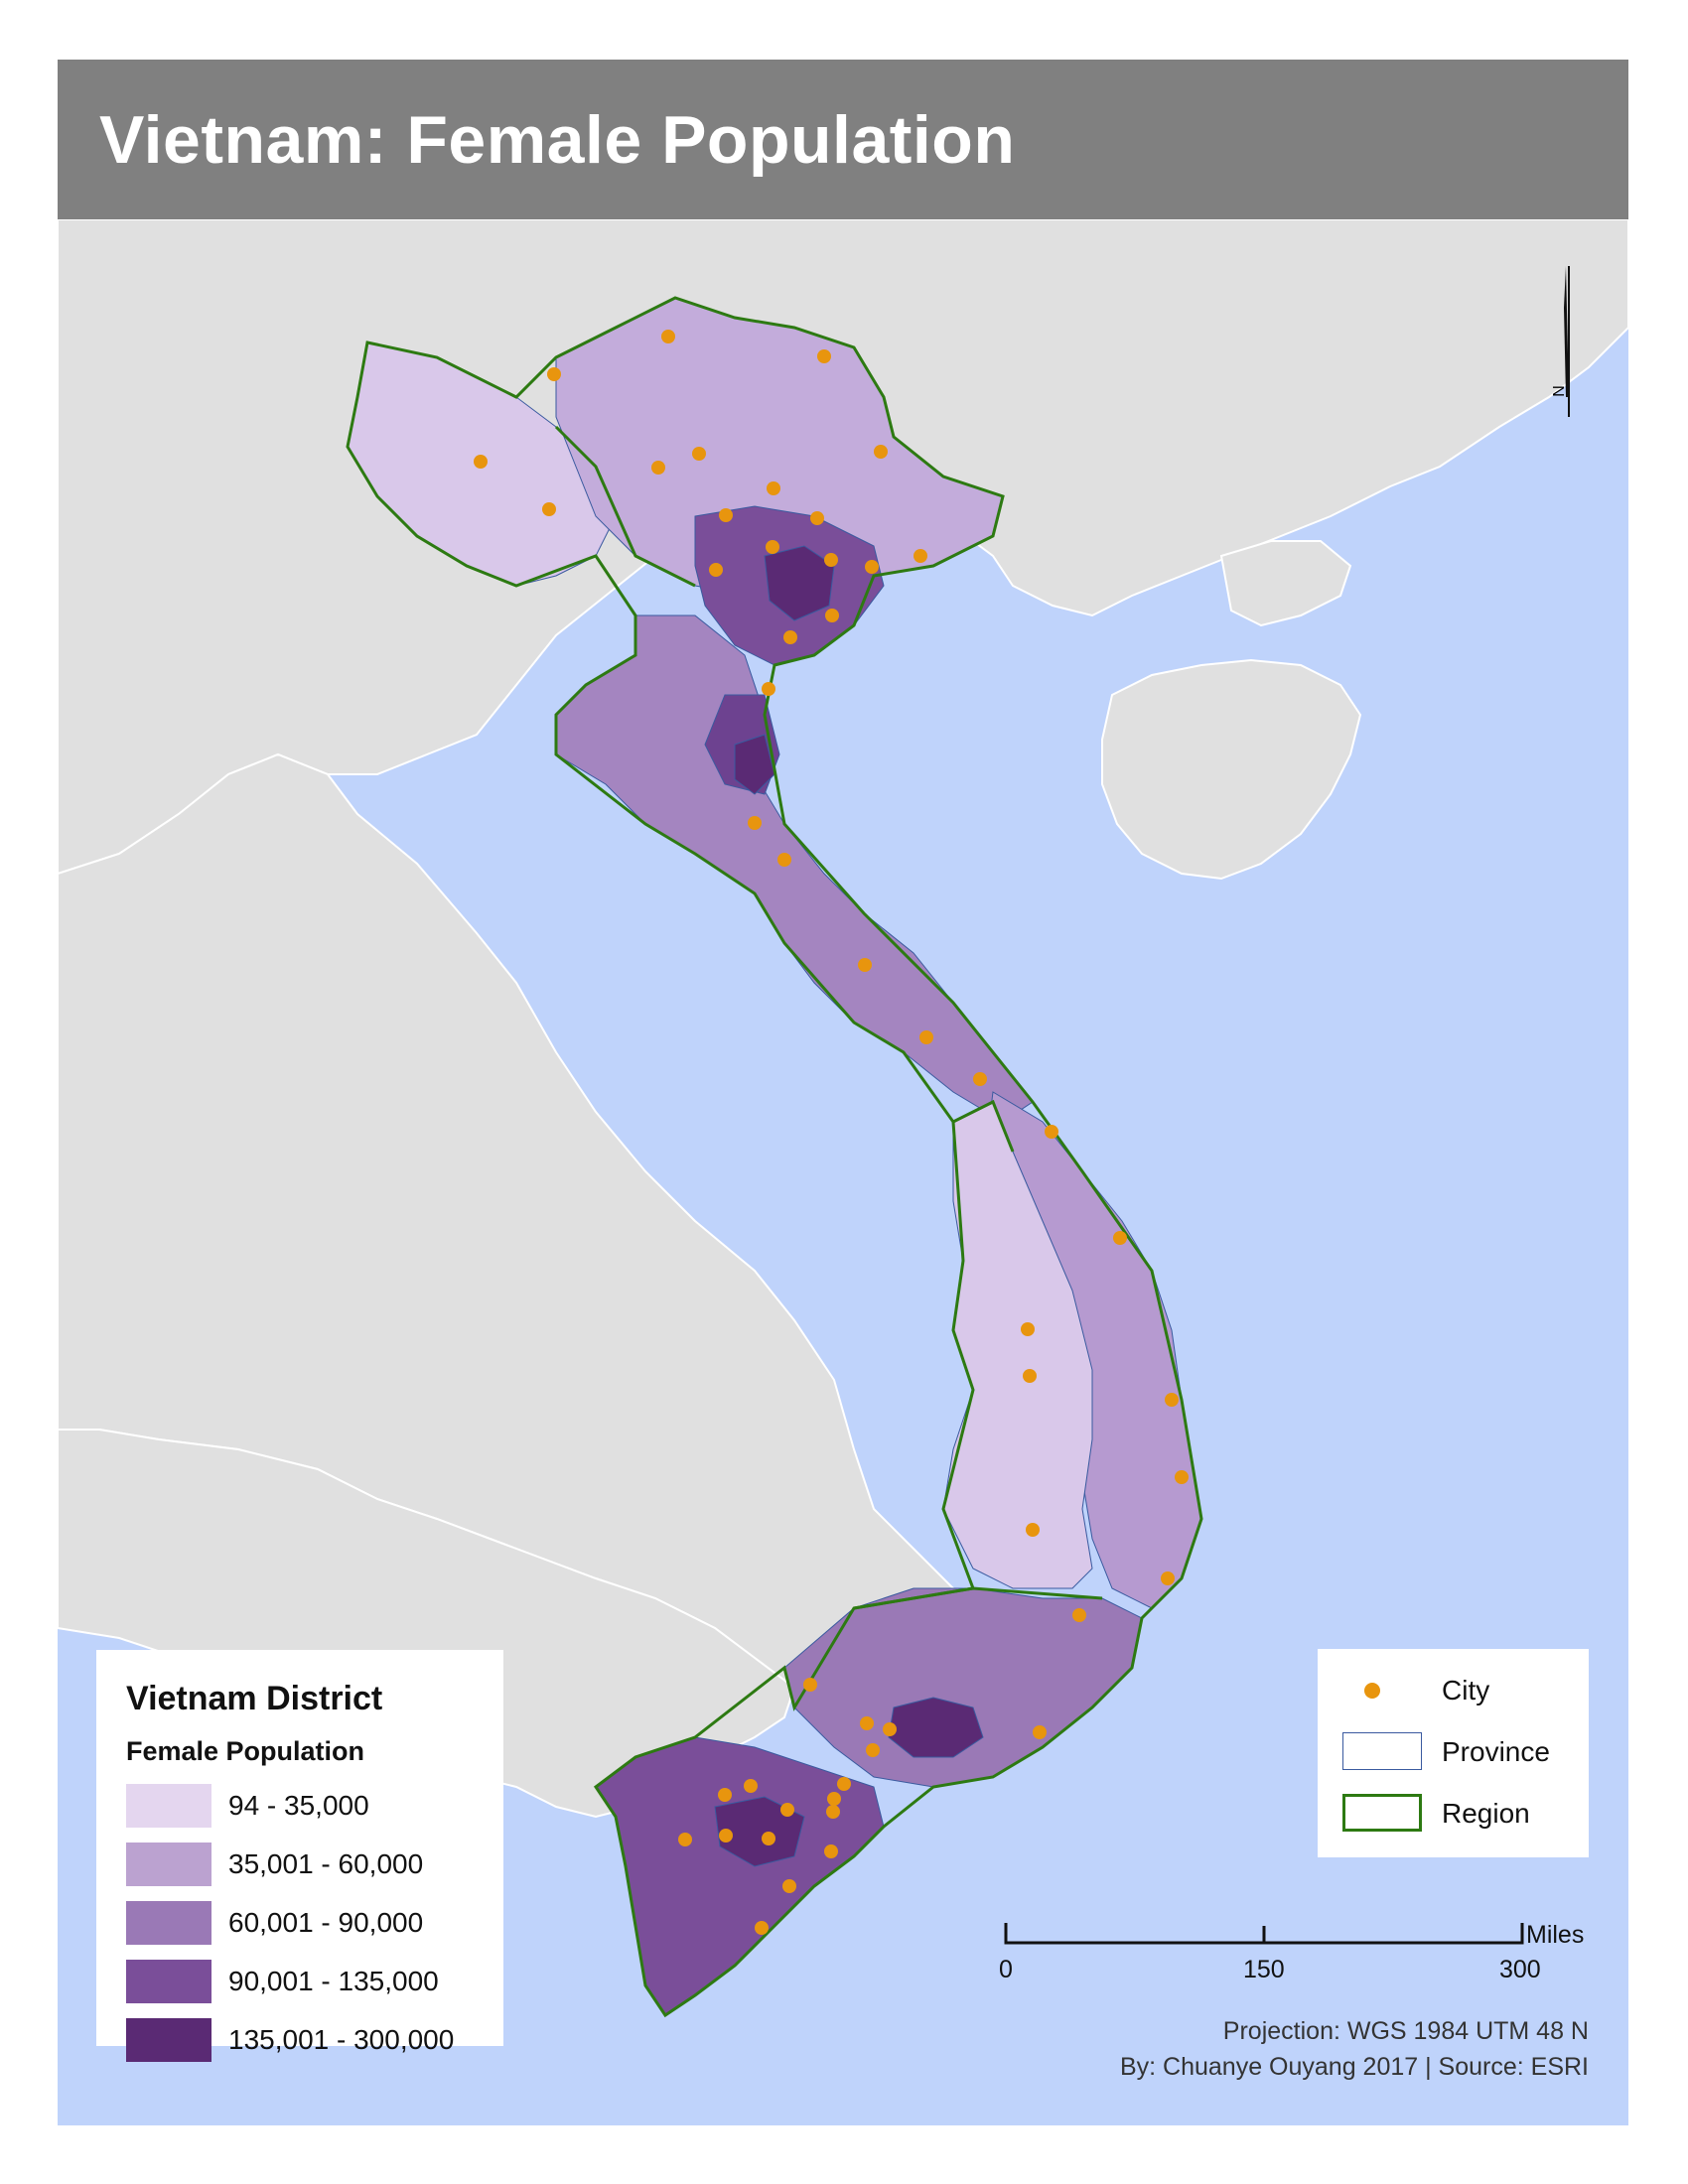 The width and height of the screenshot is (1688, 2184). What do you see at coordinates (557, 140) in the screenshot?
I see `map-title: Vietnam: Female Population` at bounding box center [557, 140].